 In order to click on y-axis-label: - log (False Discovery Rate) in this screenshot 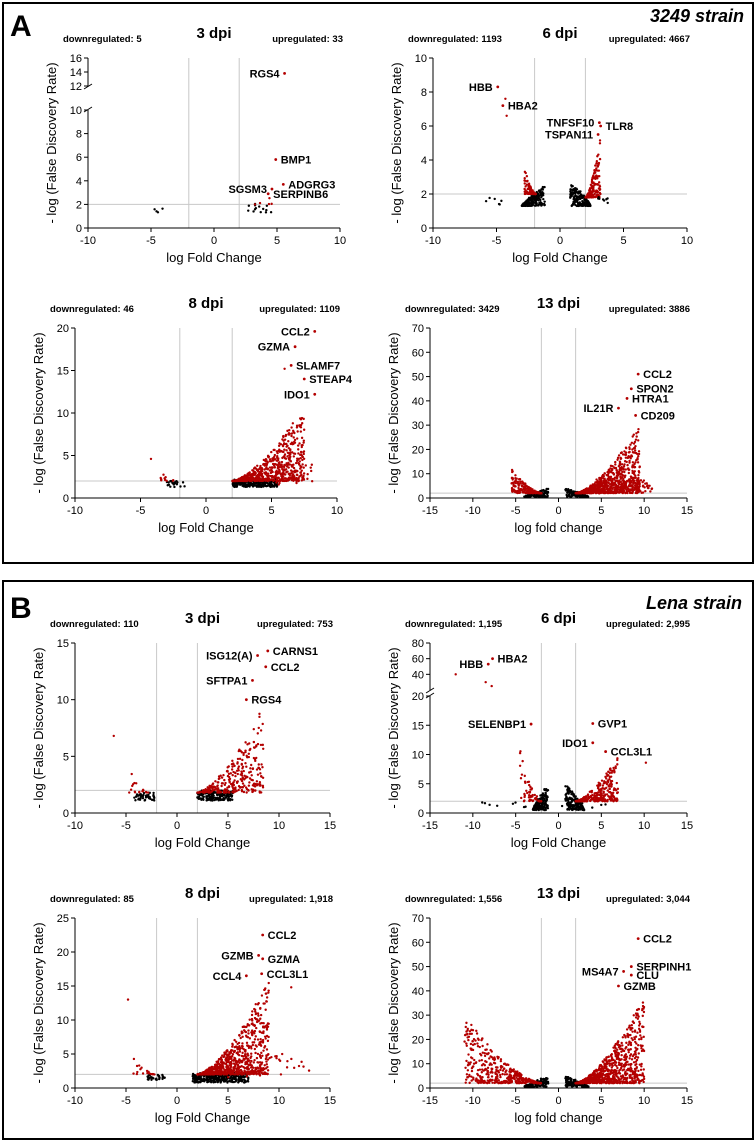, I will do `click(51, 142)`.